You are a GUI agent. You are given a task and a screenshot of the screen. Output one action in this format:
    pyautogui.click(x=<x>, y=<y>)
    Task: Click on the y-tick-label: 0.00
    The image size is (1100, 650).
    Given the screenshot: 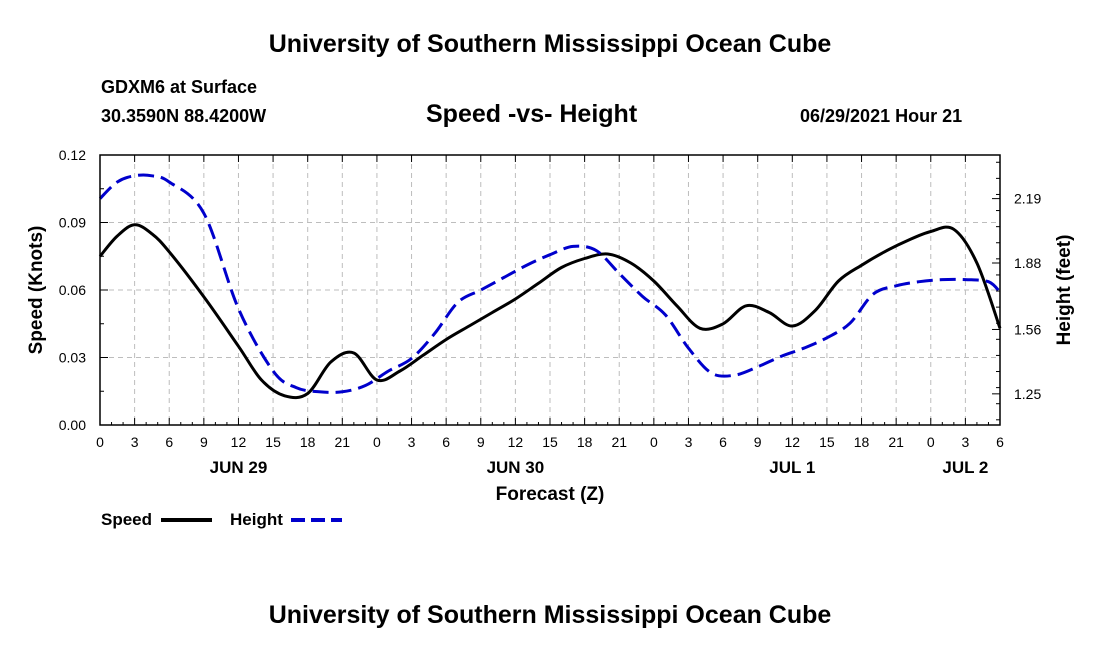 What is the action you would take?
    pyautogui.click(x=72, y=425)
    